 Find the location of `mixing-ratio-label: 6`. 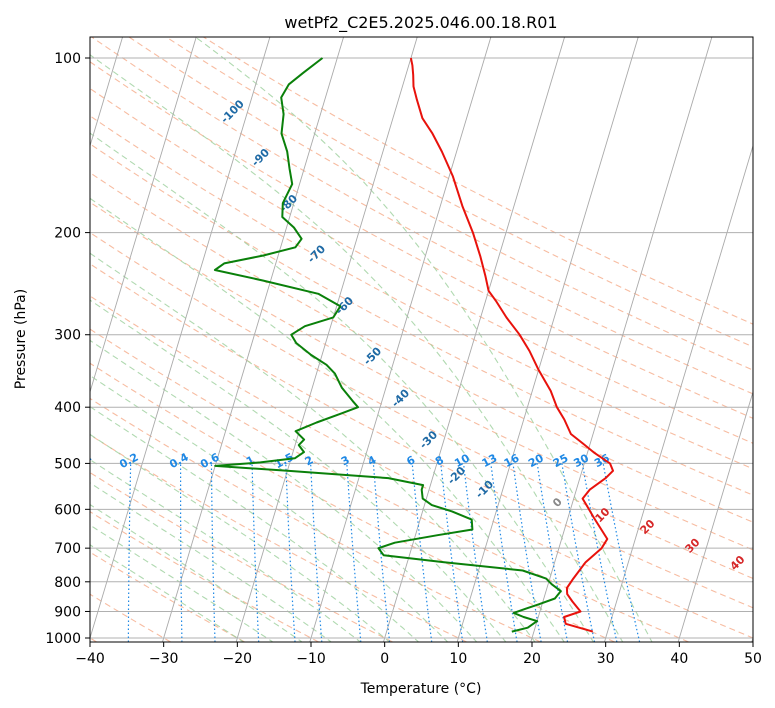

mixing-ratio-label: 6 is located at coordinates (410, 460).